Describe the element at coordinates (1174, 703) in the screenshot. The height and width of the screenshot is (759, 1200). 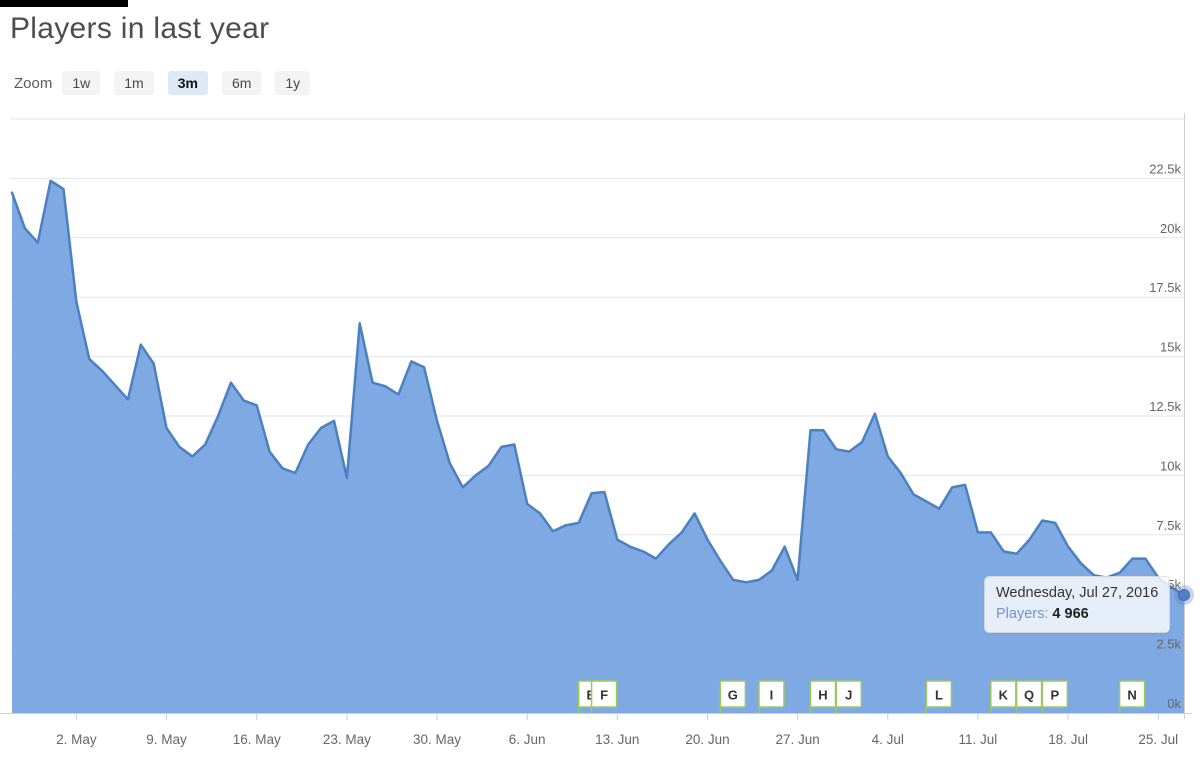
I see `y-axis-label: 0k` at that location.